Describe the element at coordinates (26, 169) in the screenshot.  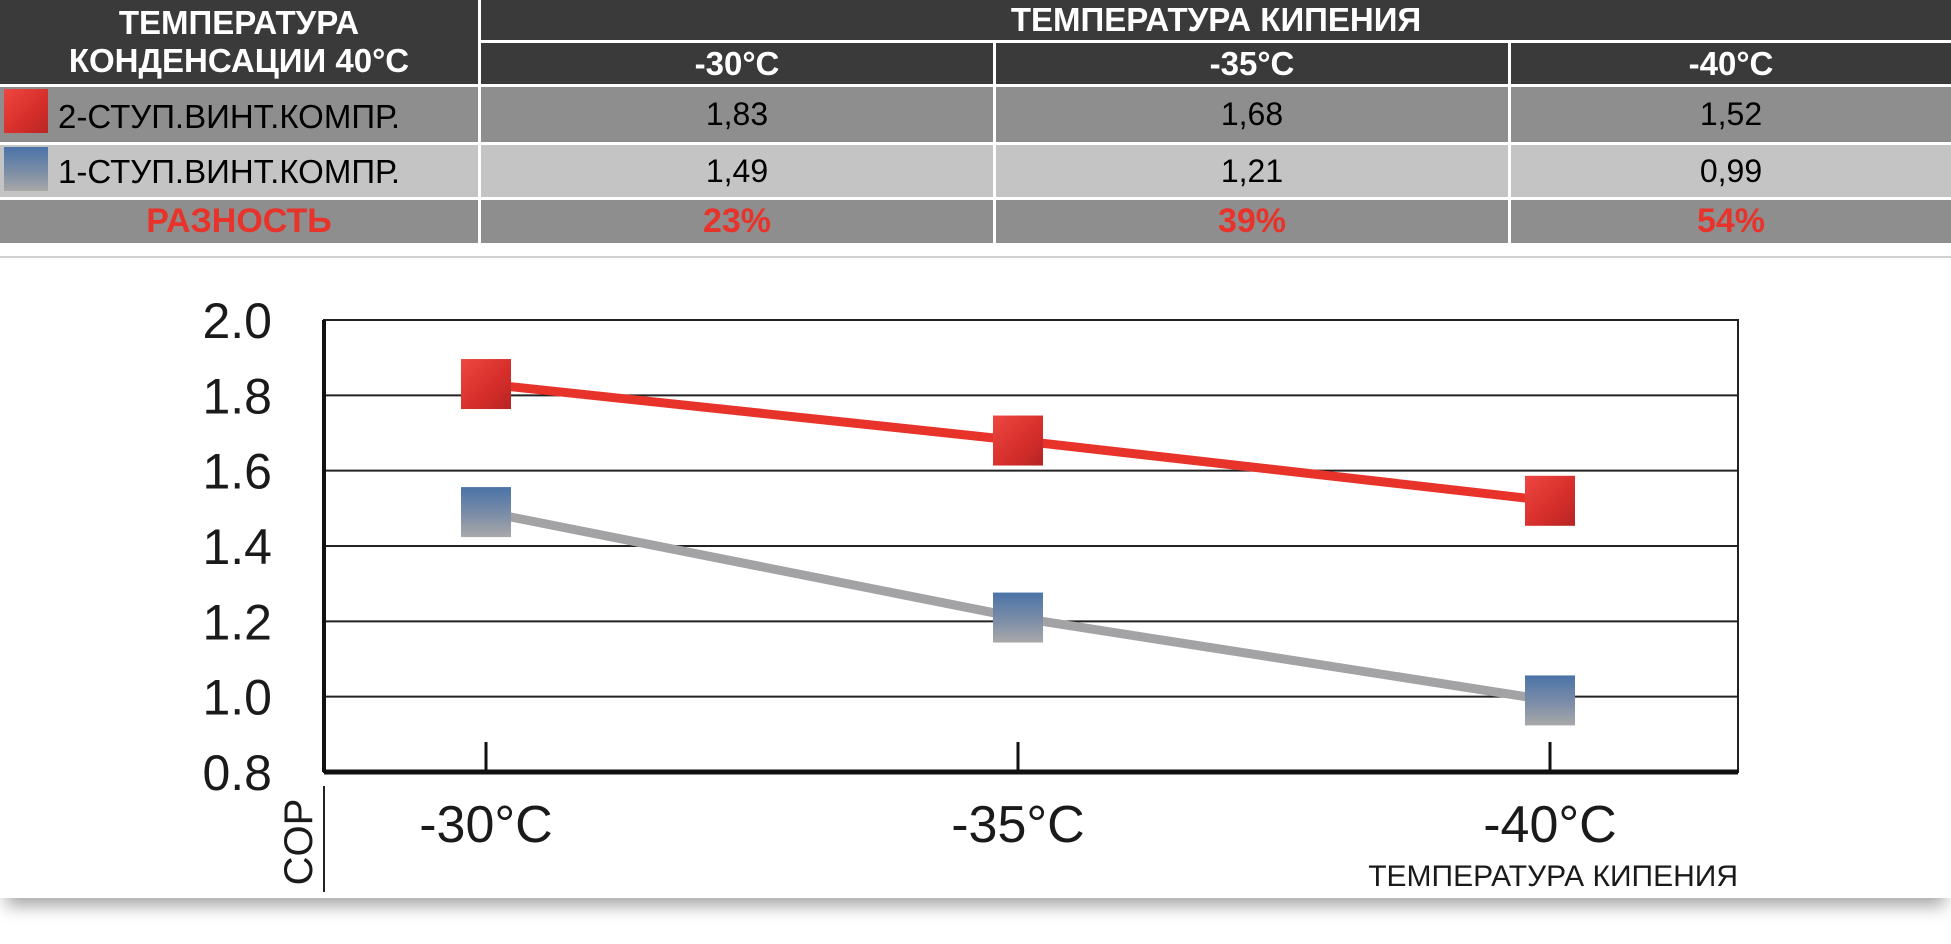
I see `blue-square-icon` at that location.